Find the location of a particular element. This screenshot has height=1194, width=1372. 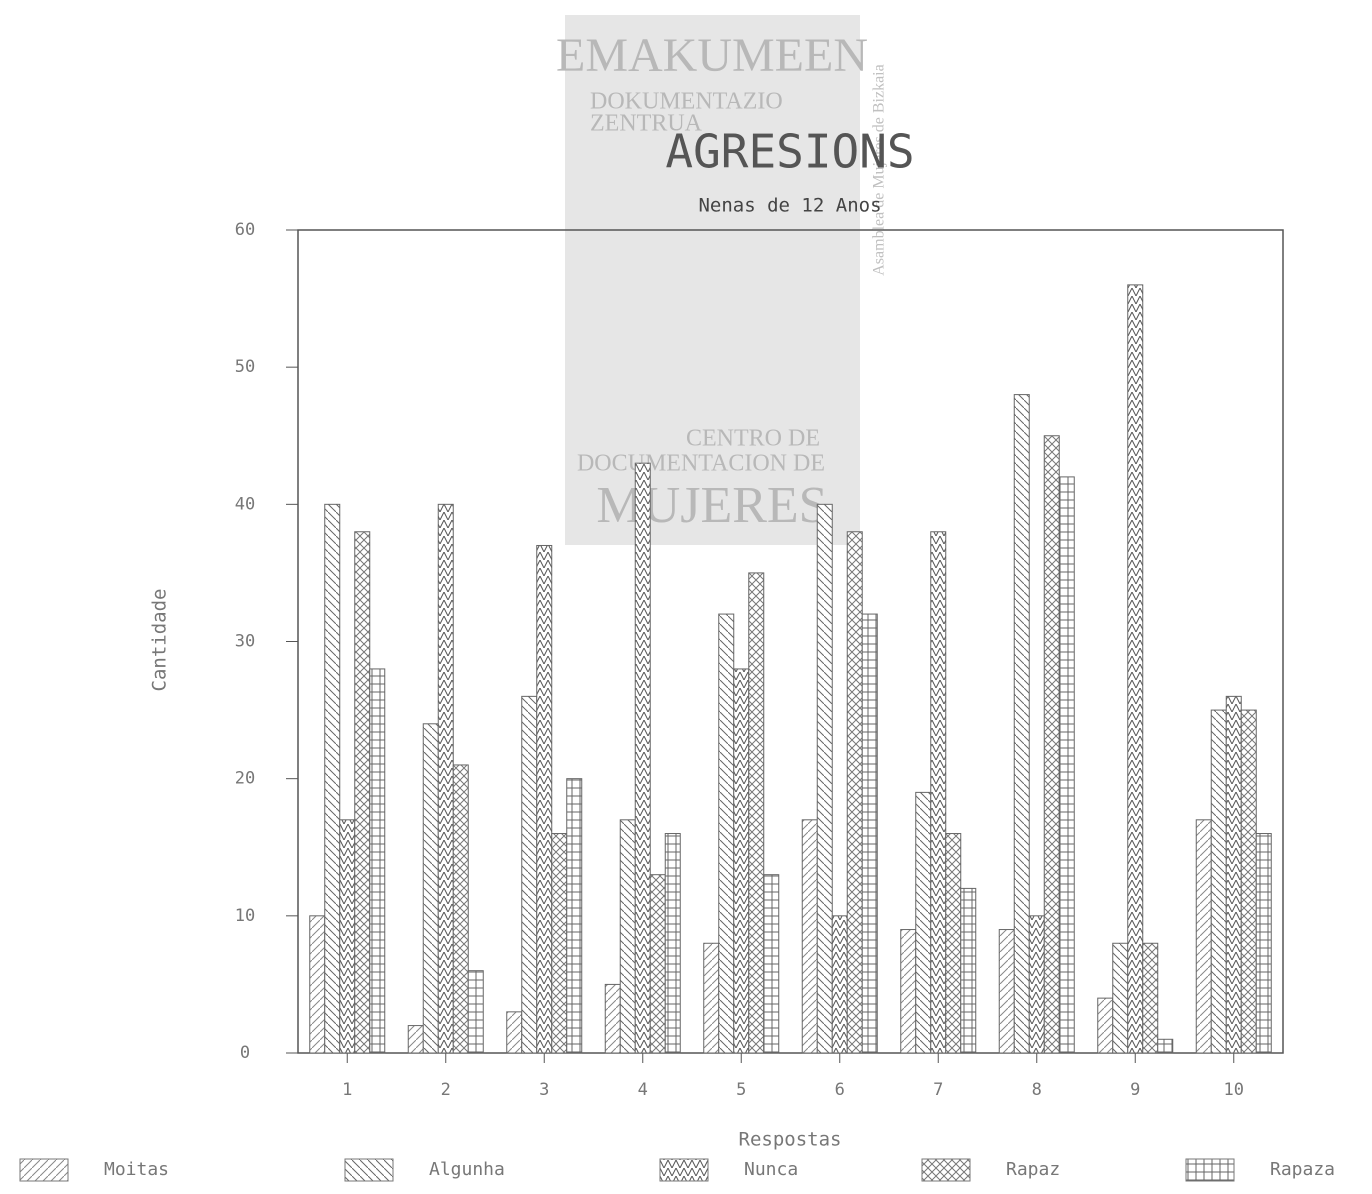

x-tick-label: 1 is located at coordinates (347, 1090).